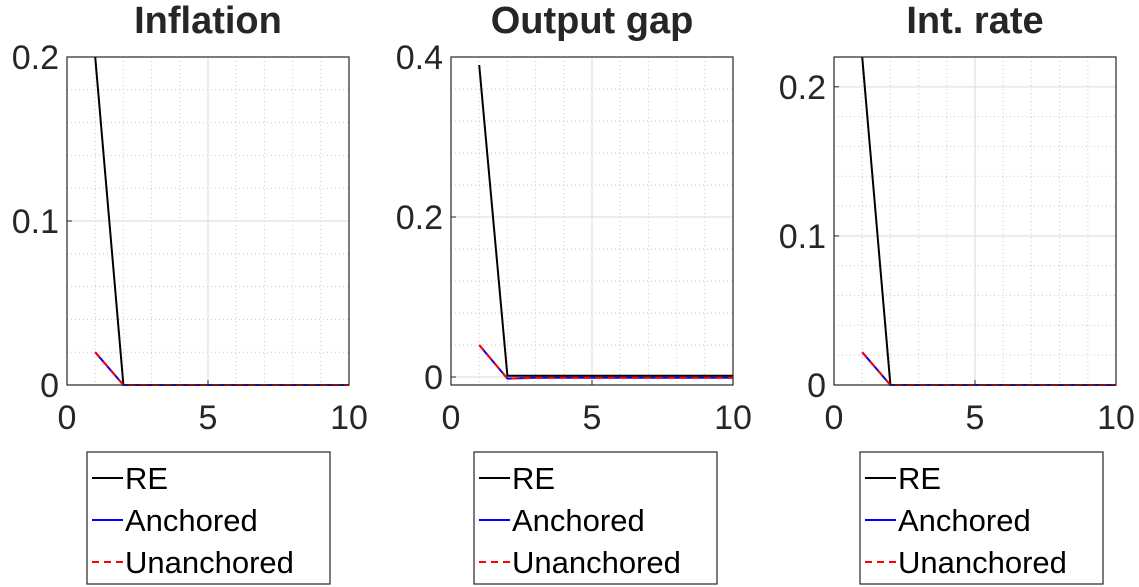  Describe the element at coordinates (592, 21) in the screenshot. I see `chart-title: Output gap` at that location.